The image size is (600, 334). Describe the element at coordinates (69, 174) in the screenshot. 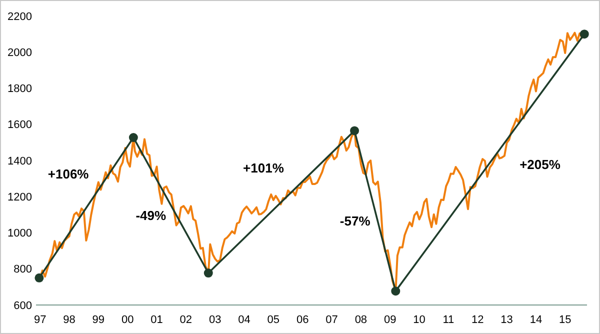

I see `annotation: +106%` at that location.